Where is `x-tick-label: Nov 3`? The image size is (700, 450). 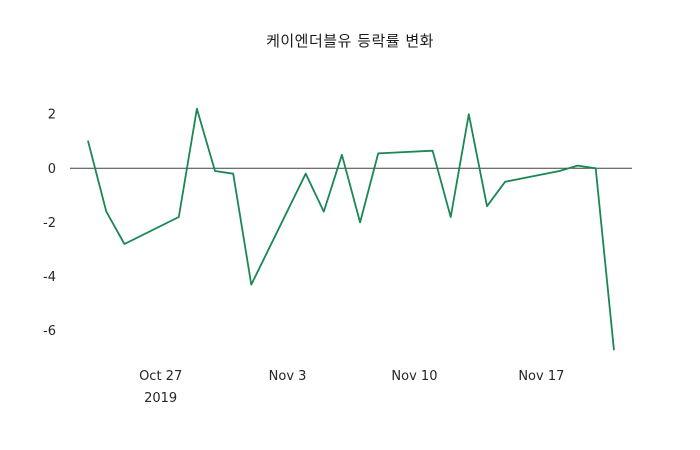 x-tick-label: Nov 3 is located at coordinates (288, 376).